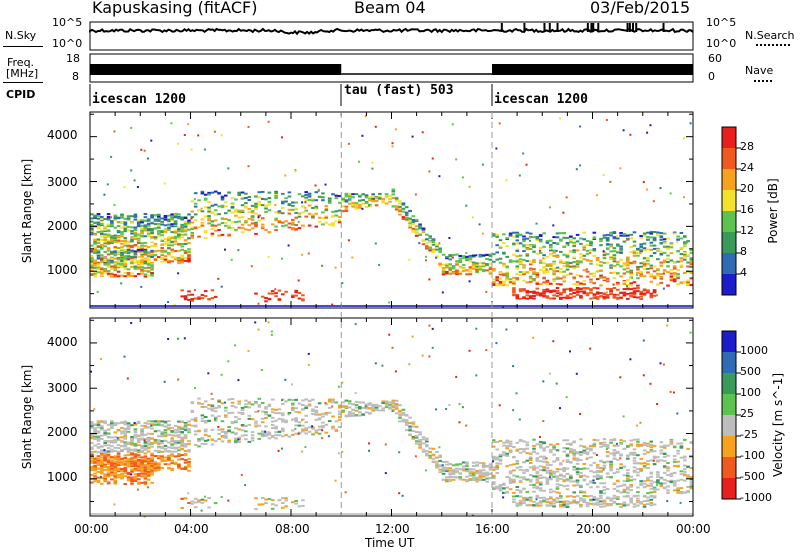 This screenshot has width=800, height=554. I want to click on xlabel: Time UT, so click(390, 543).